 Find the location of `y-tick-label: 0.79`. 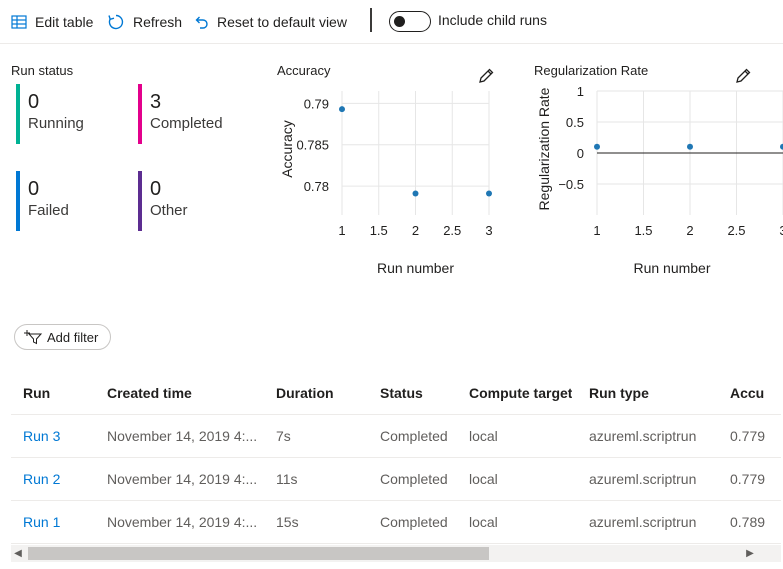

y-tick-label: 0.79 is located at coordinates (316, 103).